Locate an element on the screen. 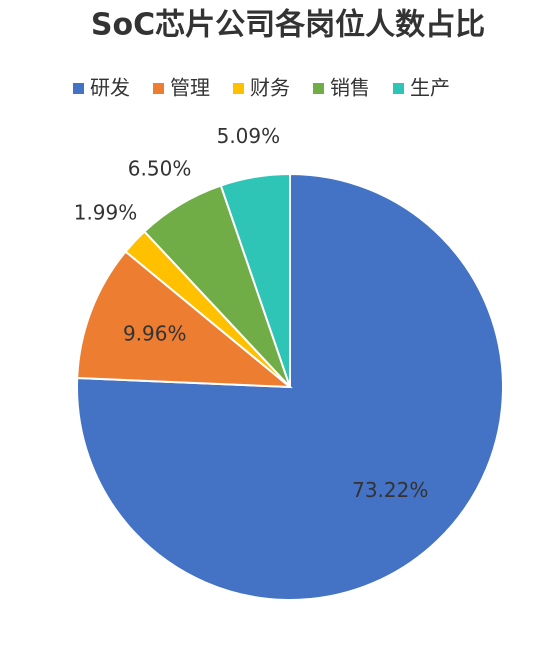  legend-label: 管理 is located at coordinates (190, 88).